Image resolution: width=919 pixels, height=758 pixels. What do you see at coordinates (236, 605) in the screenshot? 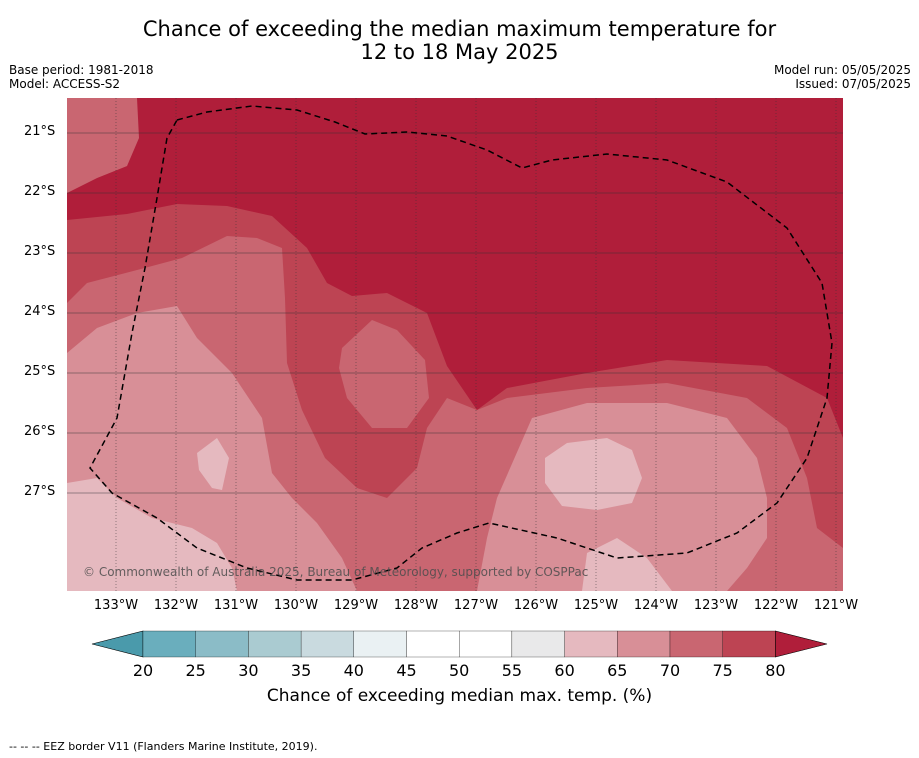
I see `longitude-label: 131°W` at bounding box center [236, 605].